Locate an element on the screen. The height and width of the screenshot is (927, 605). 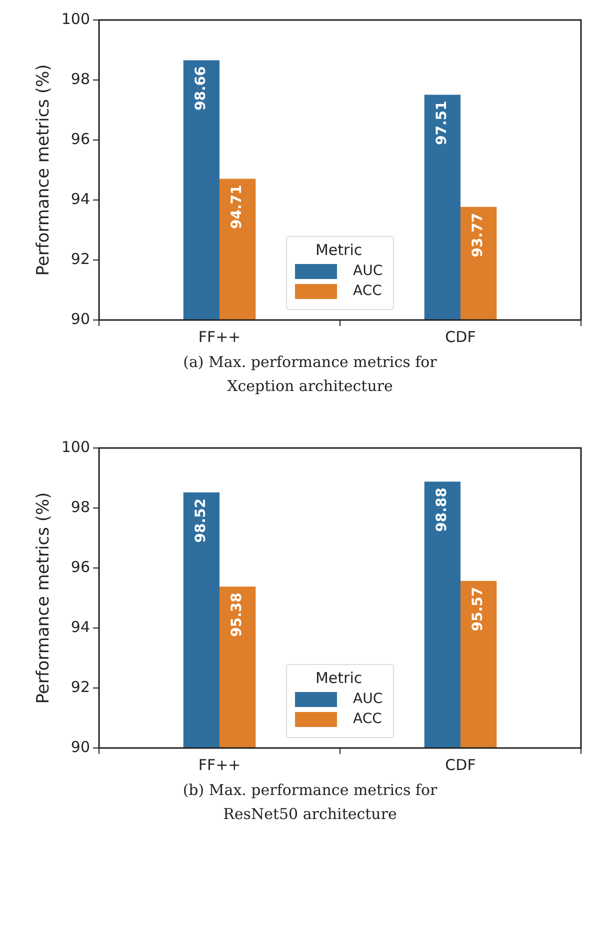
text: (a) Max. performance metrics for Xception architecture is located at coordinates (310, 374).